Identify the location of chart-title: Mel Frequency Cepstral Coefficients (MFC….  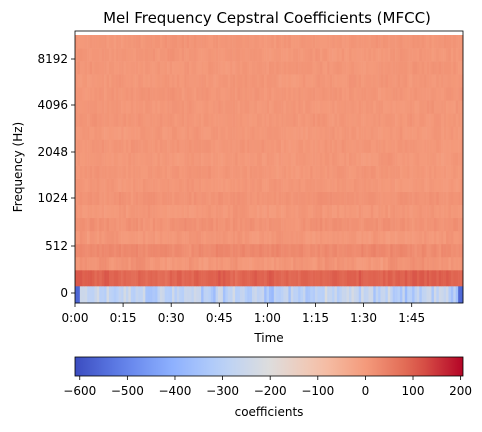
(267, 18).